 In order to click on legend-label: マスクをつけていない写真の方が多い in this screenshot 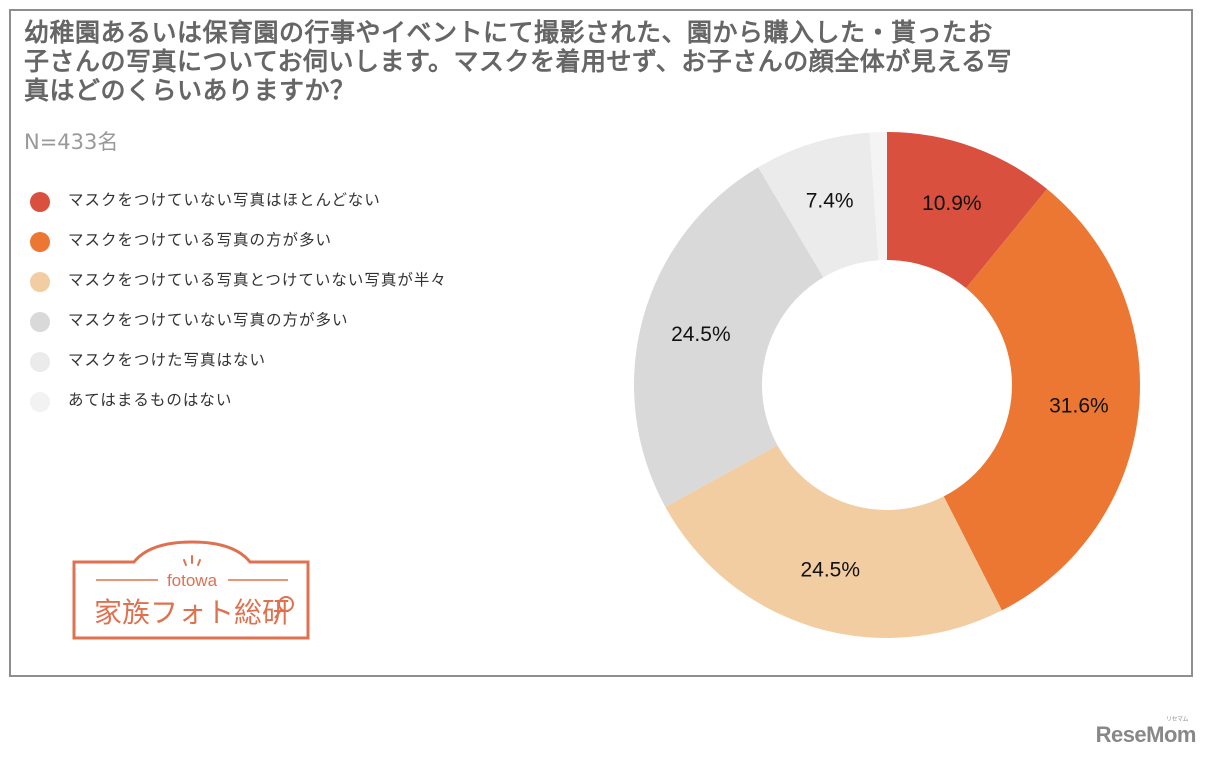, I will do `click(208, 320)`.